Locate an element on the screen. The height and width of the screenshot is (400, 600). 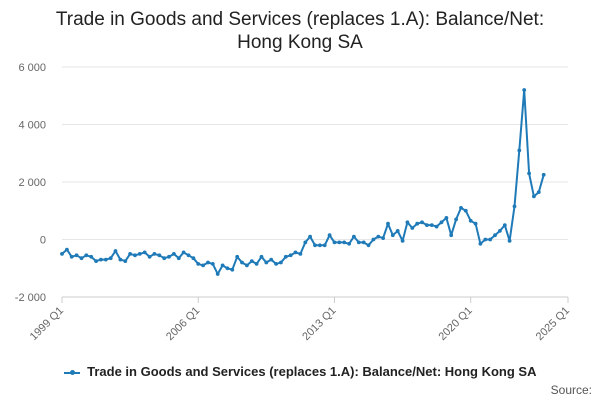
x-axis: 1999 Q1 2006 Q1 2013 Q1 2020 Q1 2025 Q1 is located at coordinates (300, 319).